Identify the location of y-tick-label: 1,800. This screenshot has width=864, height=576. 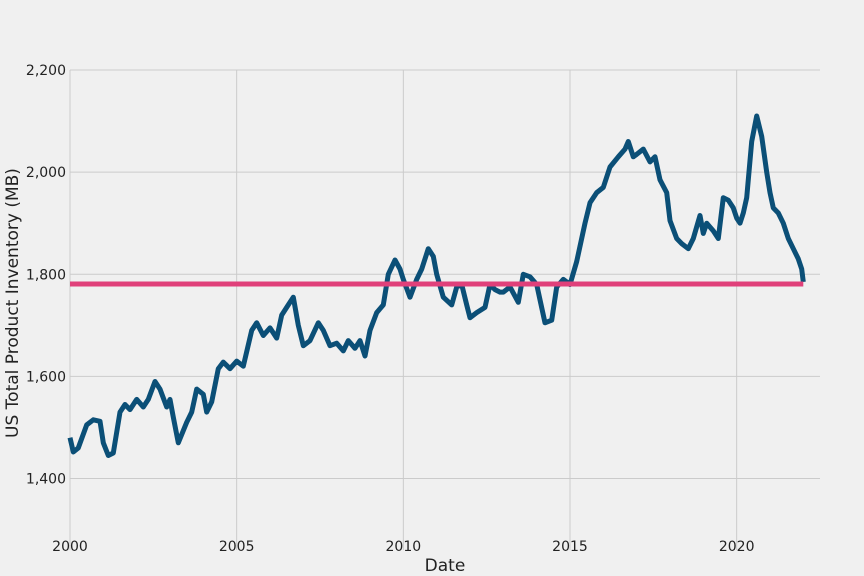
(46, 275).